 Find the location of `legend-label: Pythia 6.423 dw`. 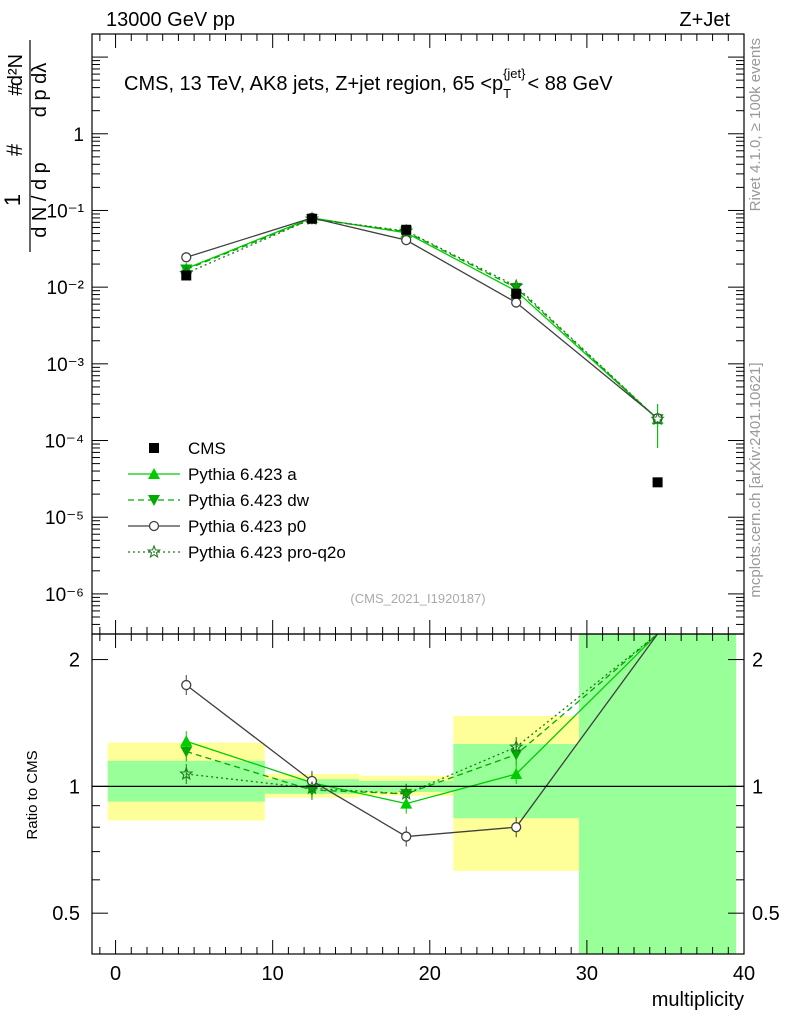

legend-label: Pythia 6.423 dw is located at coordinates (249, 500).